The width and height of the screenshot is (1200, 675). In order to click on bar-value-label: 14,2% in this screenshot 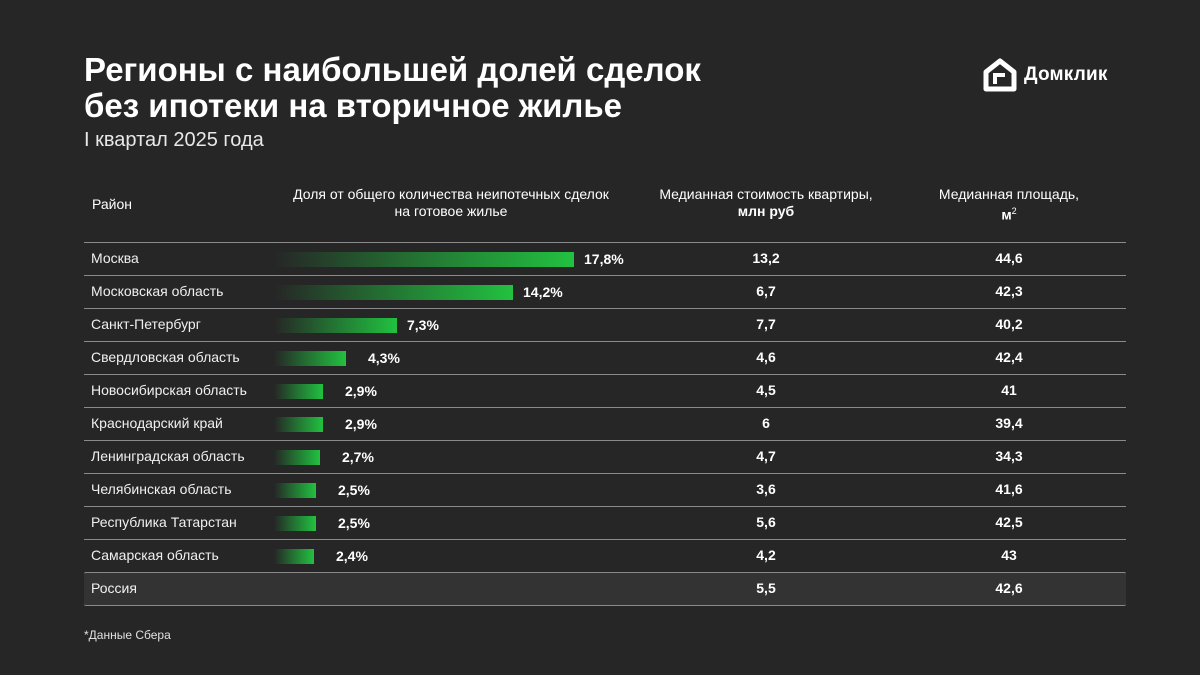, I will do `click(543, 292)`.